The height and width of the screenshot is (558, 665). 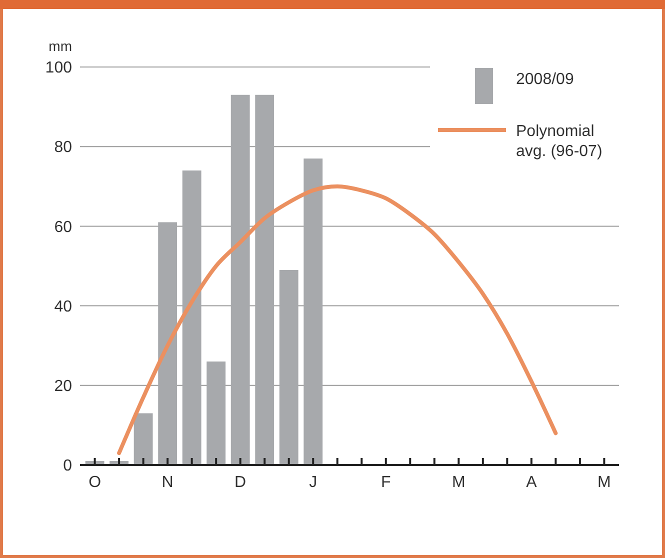 What do you see at coordinates (63, 147) in the screenshot?
I see `y-tick-label: 80` at bounding box center [63, 147].